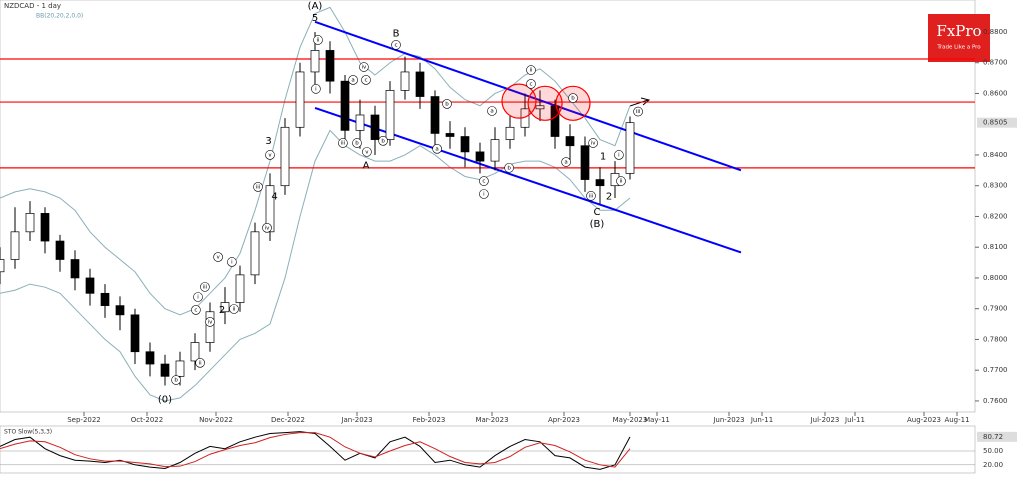 This screenshot has height=478, width=1024. I want to click on wave-label: (0), so click(165, 399).